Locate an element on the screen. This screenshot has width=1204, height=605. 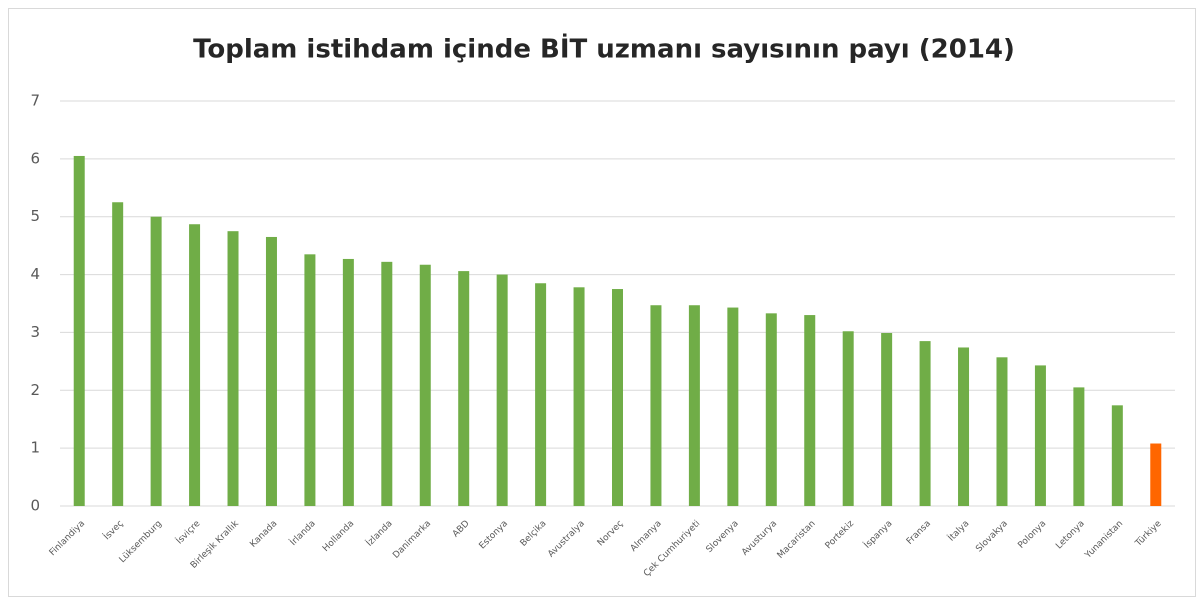
y-tick-label: 7 is located at coordinates (35, 101).